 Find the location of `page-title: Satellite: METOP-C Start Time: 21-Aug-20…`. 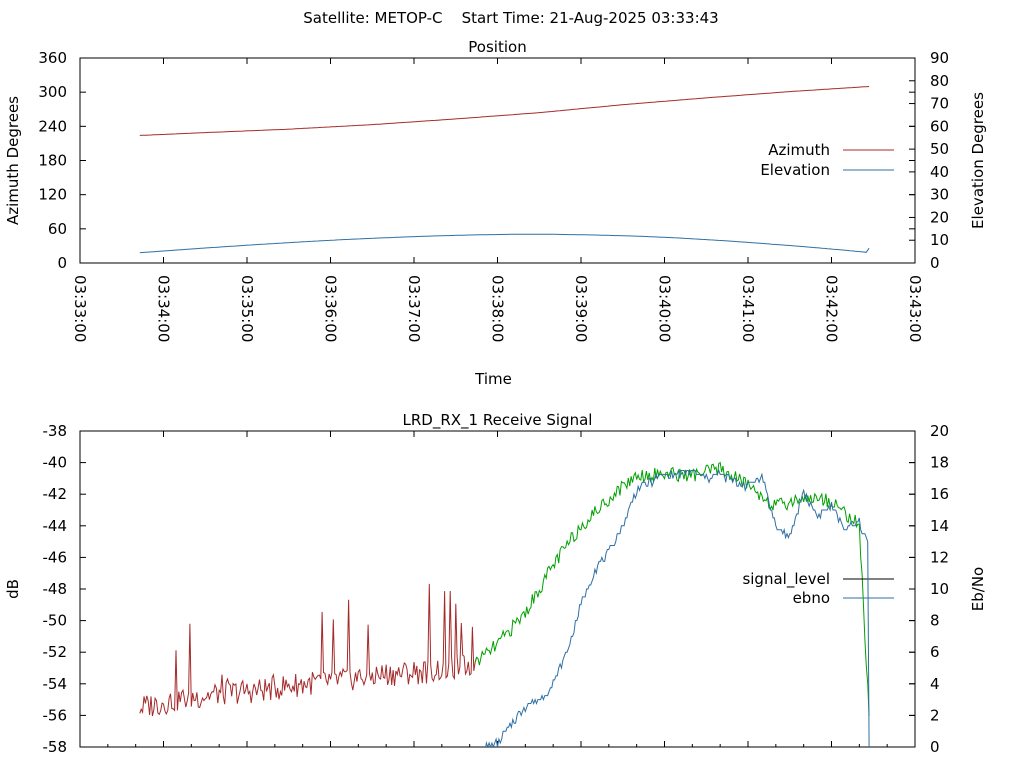

page-title: Satellite: METOP-C Start Time: 21-Aug-20… is located at coordinates (510, 18).